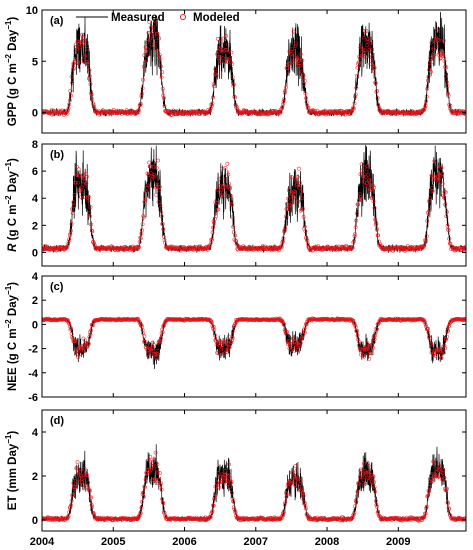  I want to click on panel-tag: (a), so click(57, 21).